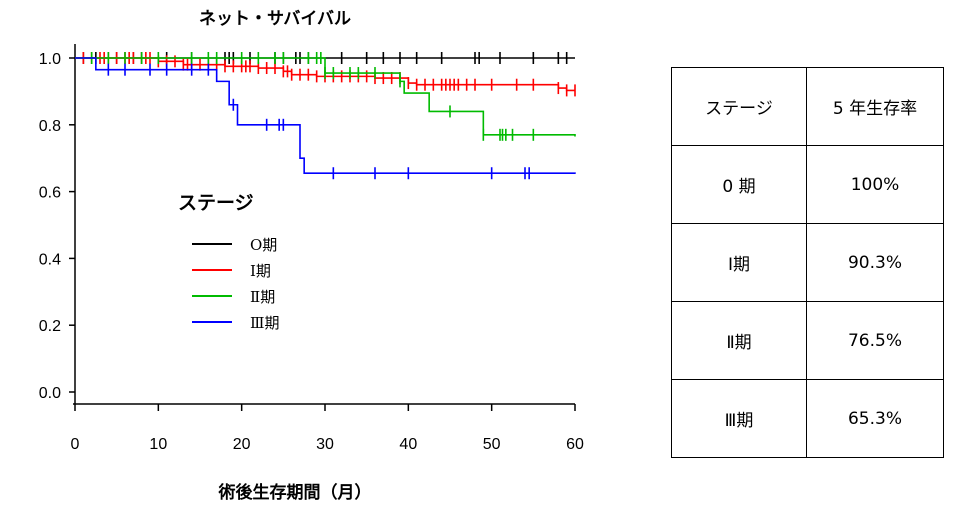 The width and height of the screenshot is (979, 509). Describe the element at coordinates (242, 444) in the screenshot. I see `x-tick-label: 20` at that location.